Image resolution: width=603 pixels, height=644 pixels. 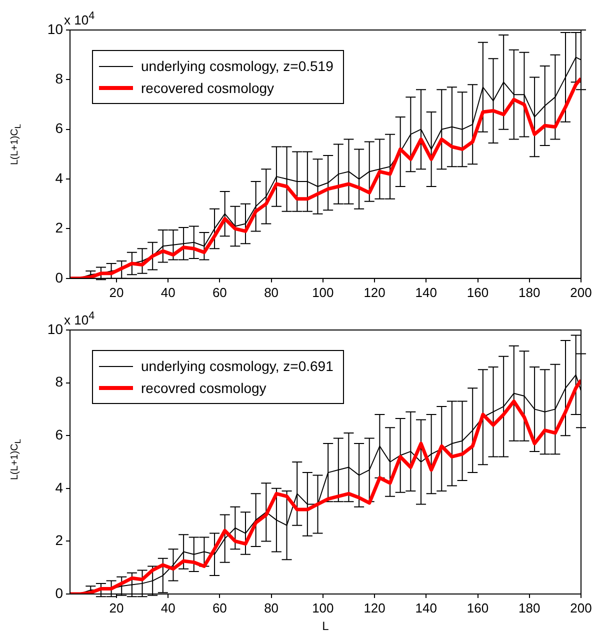 What do you see at coordinates (326, 626) in the screenshot?
I see `x-axis-title: L` at bounding box center [326, 626].